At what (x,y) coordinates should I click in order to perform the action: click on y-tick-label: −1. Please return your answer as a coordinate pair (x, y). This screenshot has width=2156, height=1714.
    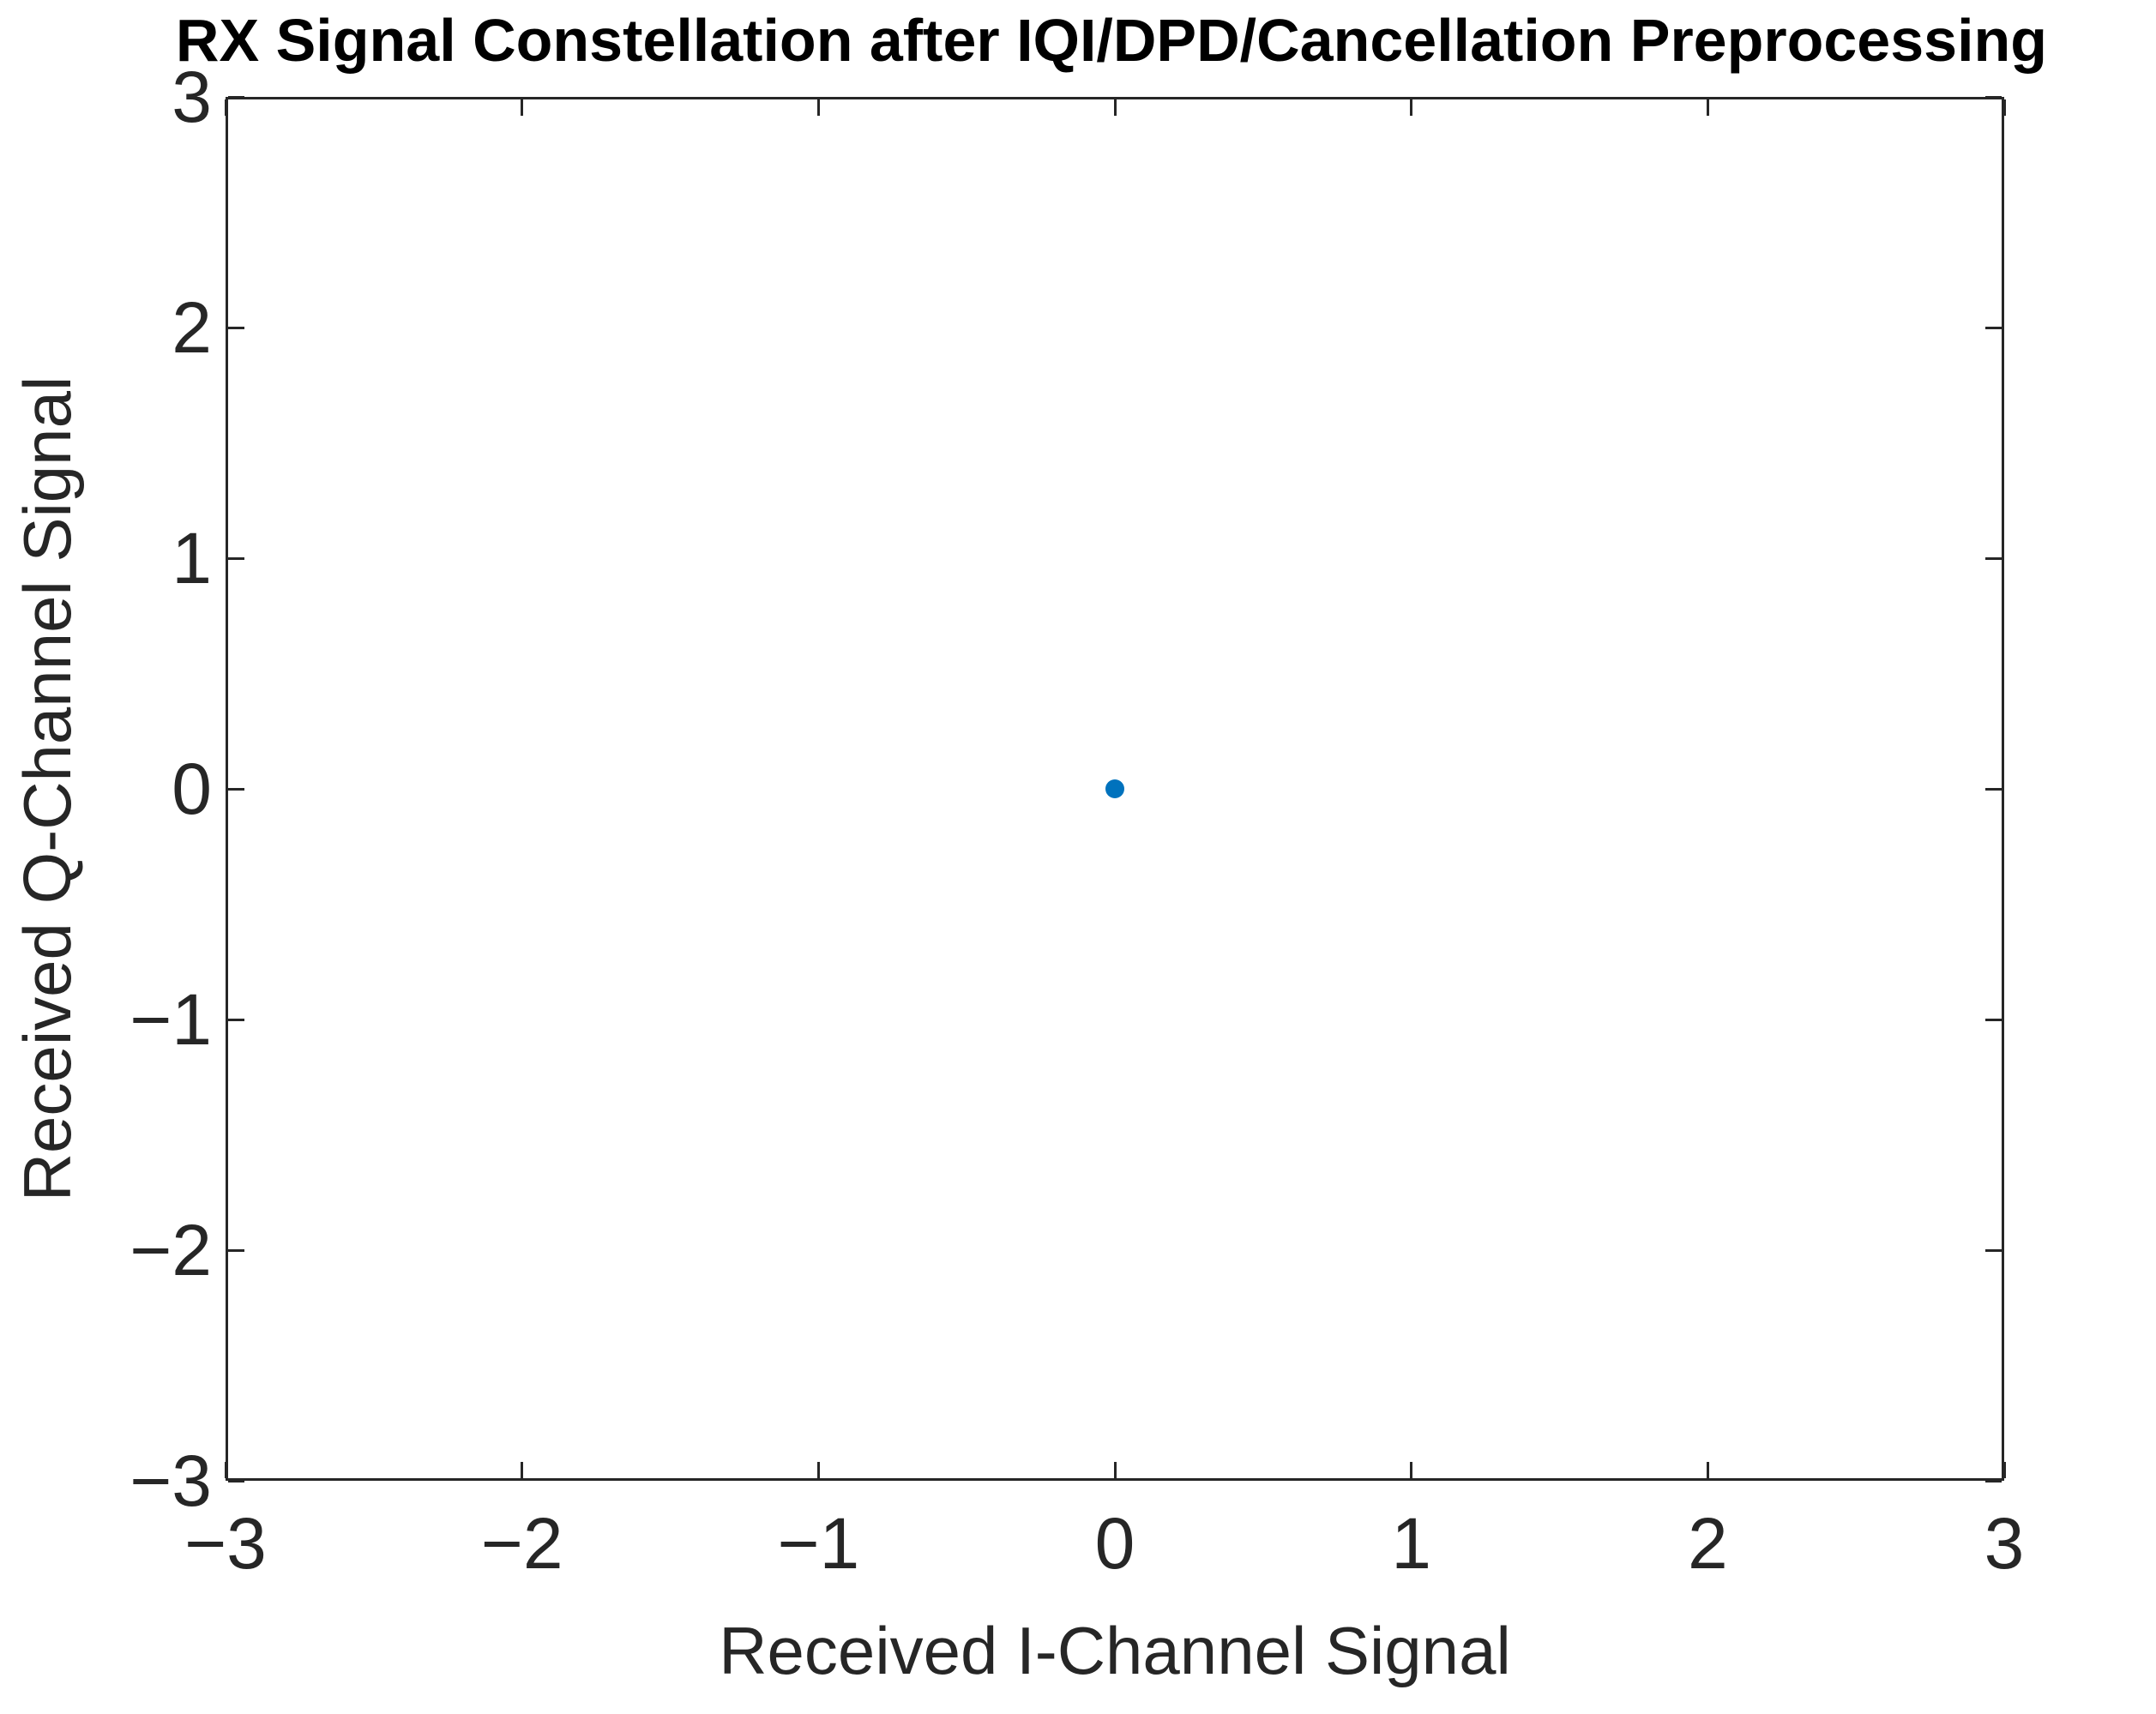
    Looking at the image, I should click on (170, 1019).